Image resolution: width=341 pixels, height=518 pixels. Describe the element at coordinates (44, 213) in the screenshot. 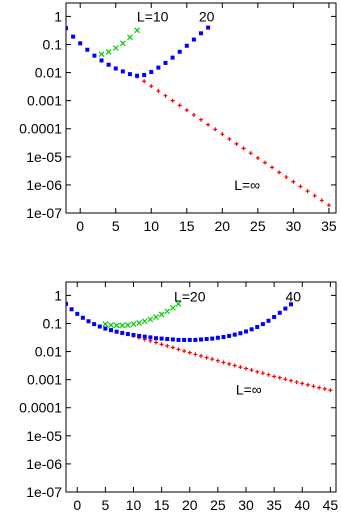

I see `y-tick-label: 1e-07` at that location.